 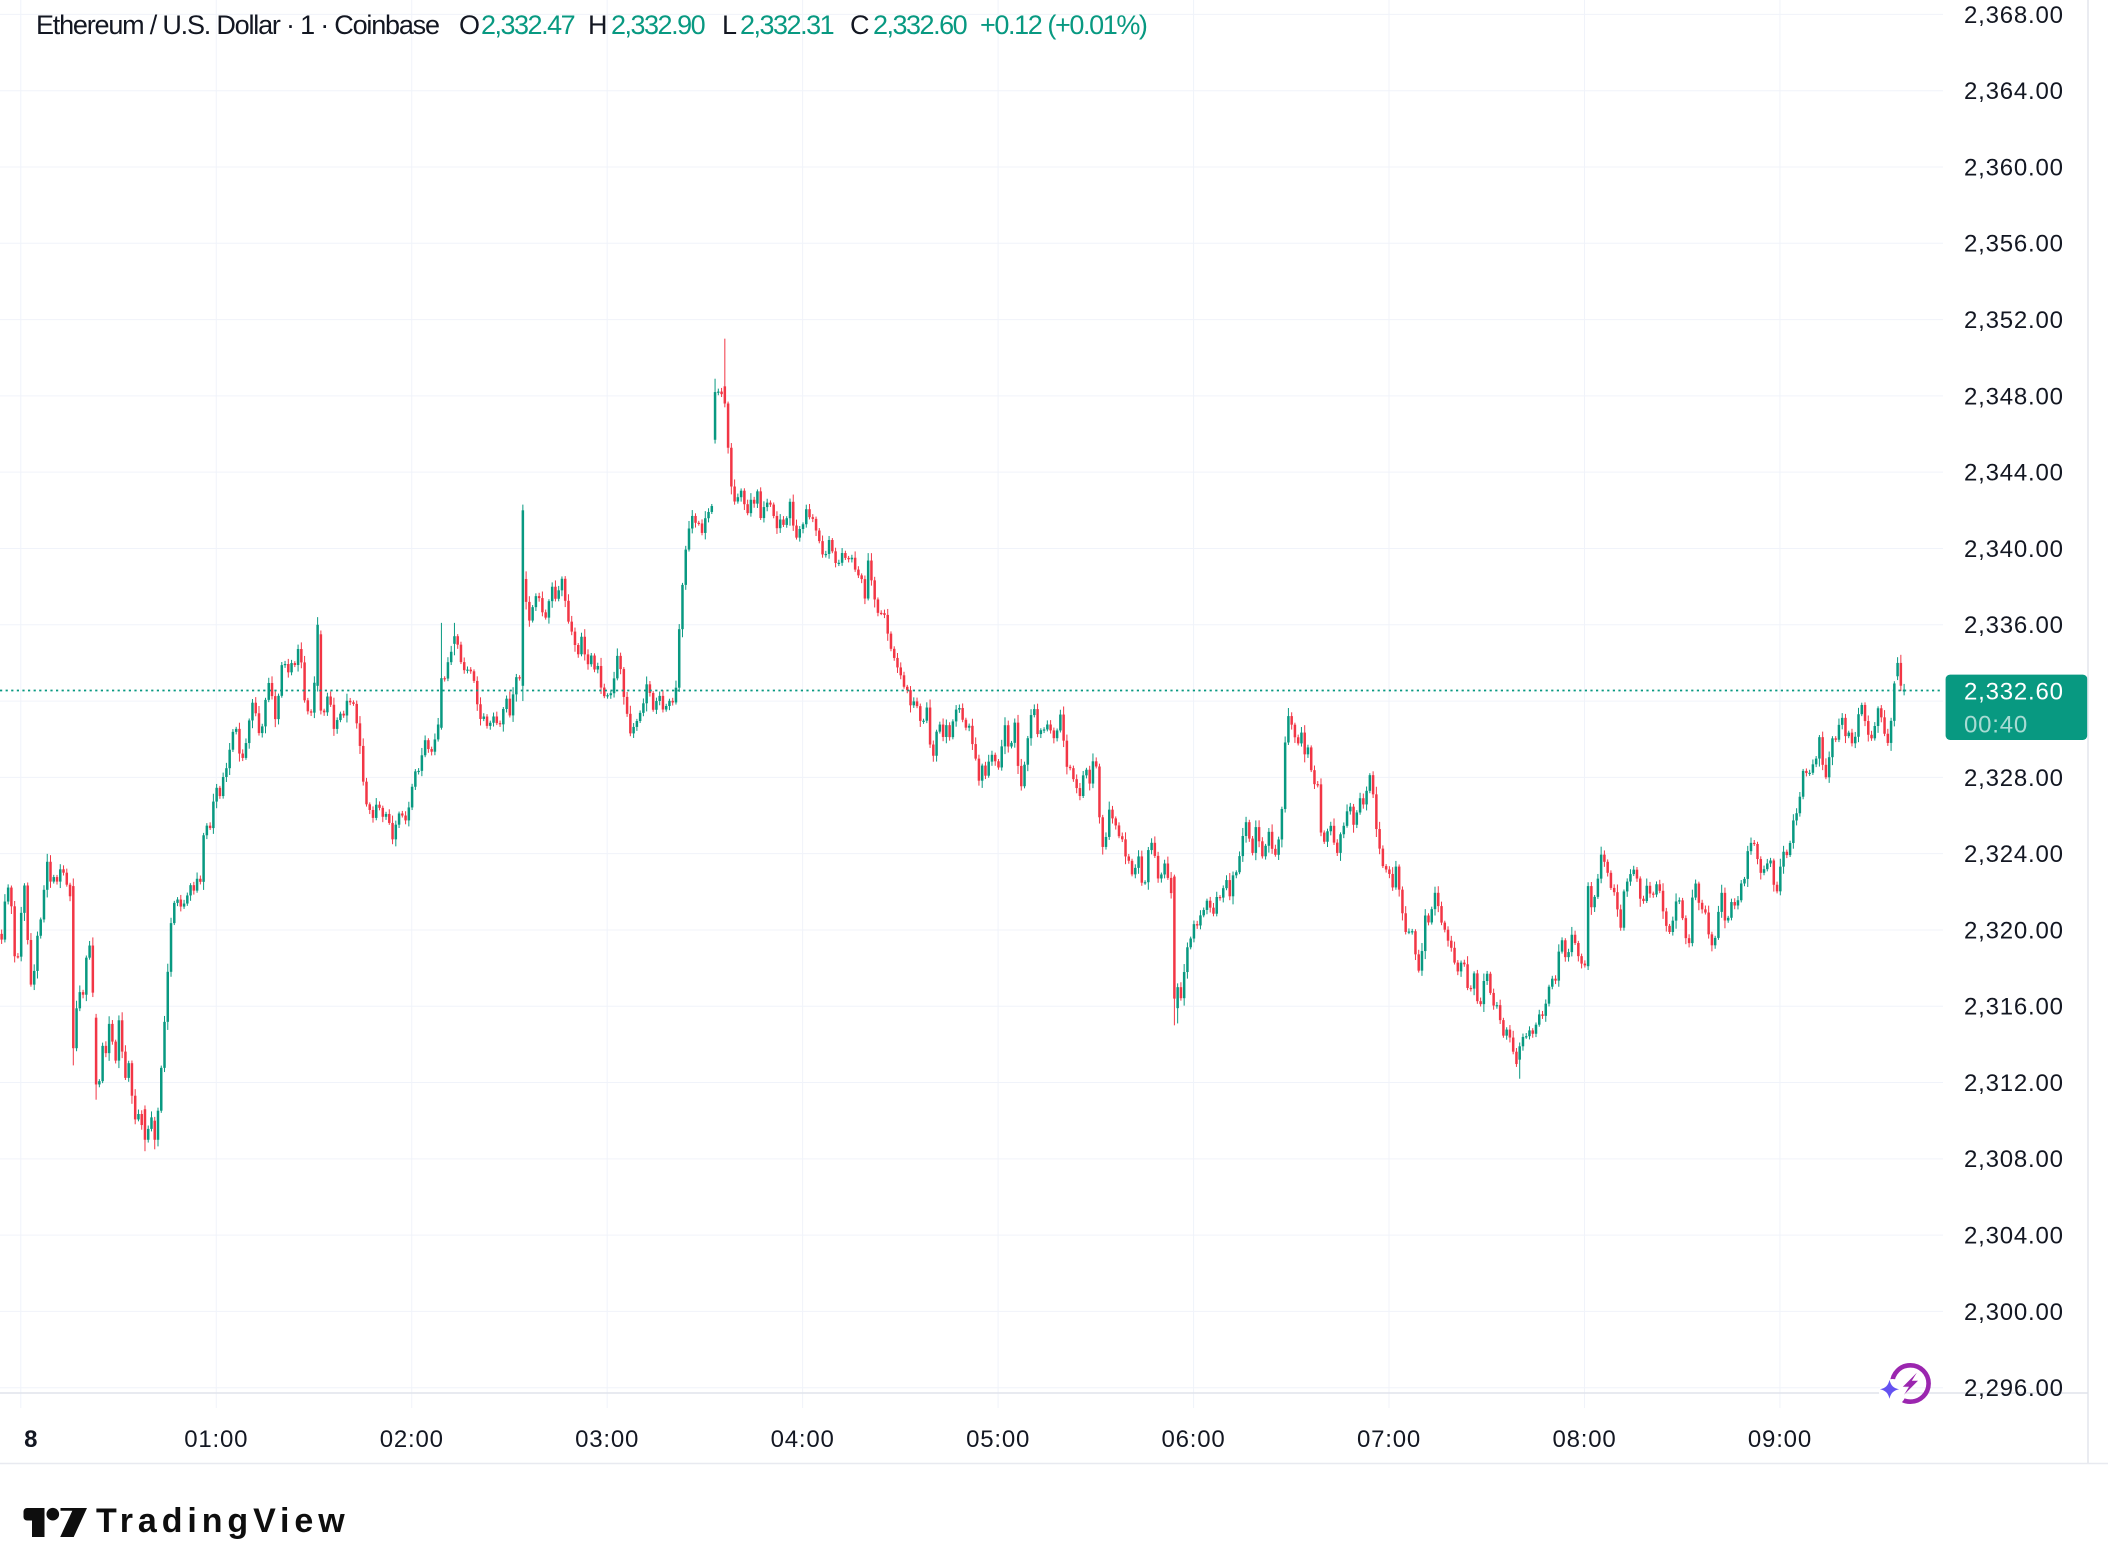 I want to click on svg-text: 2,368.00, so click(x=2014, y=15).